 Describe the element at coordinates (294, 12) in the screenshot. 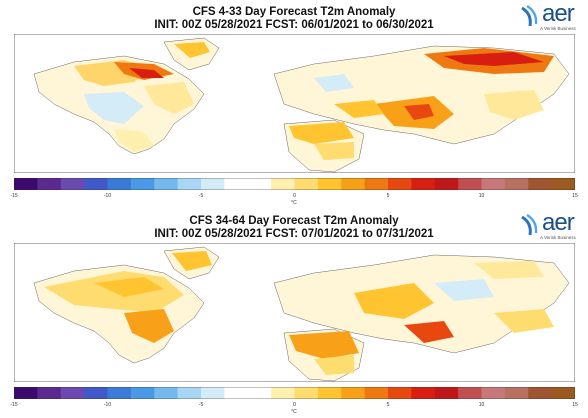

I see `panel-title: CFS 4-33 Day Forecast T2m Anomaly` at that location.